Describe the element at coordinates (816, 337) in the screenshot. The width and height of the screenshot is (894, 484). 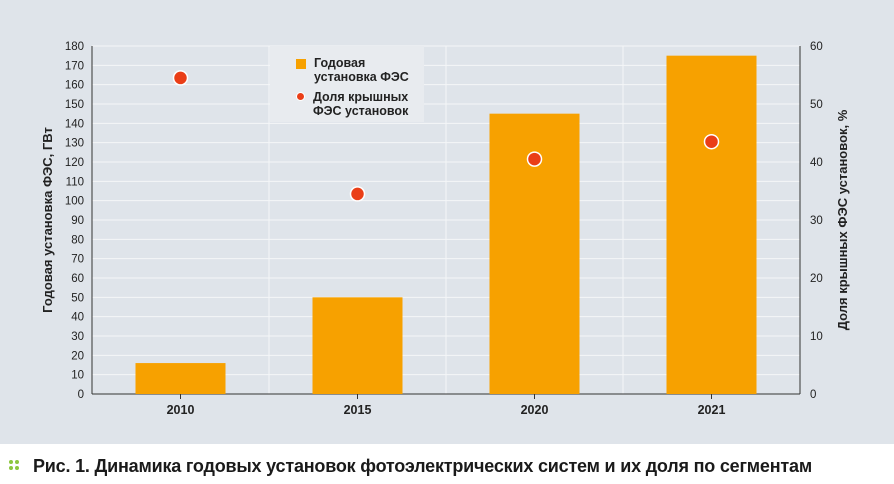
I see `right-tick-label-1: 10` at that location.